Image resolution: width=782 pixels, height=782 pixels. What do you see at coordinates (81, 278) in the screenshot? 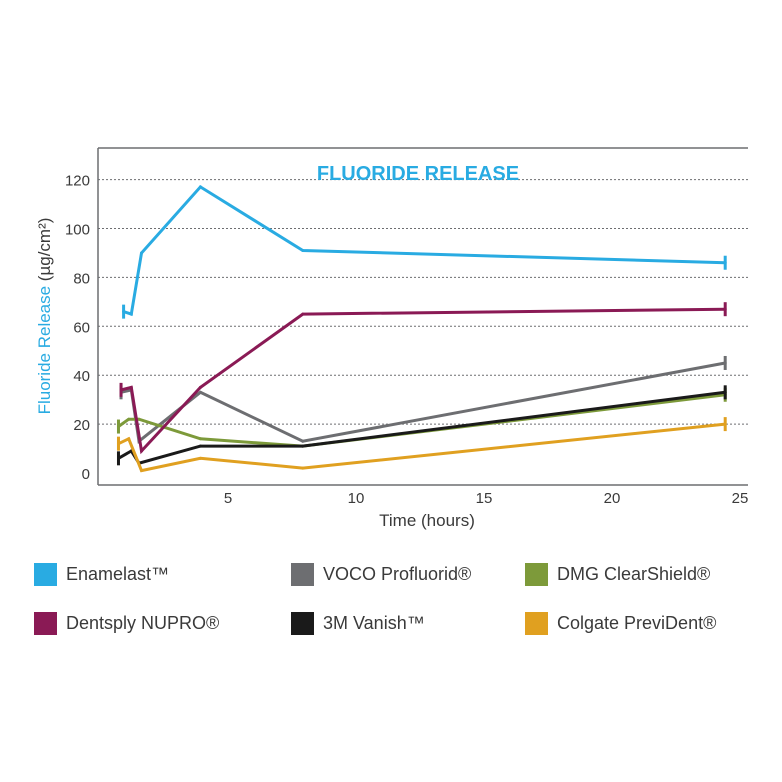
I see `y-tick-label: 80` at bounding box center [81, 278].